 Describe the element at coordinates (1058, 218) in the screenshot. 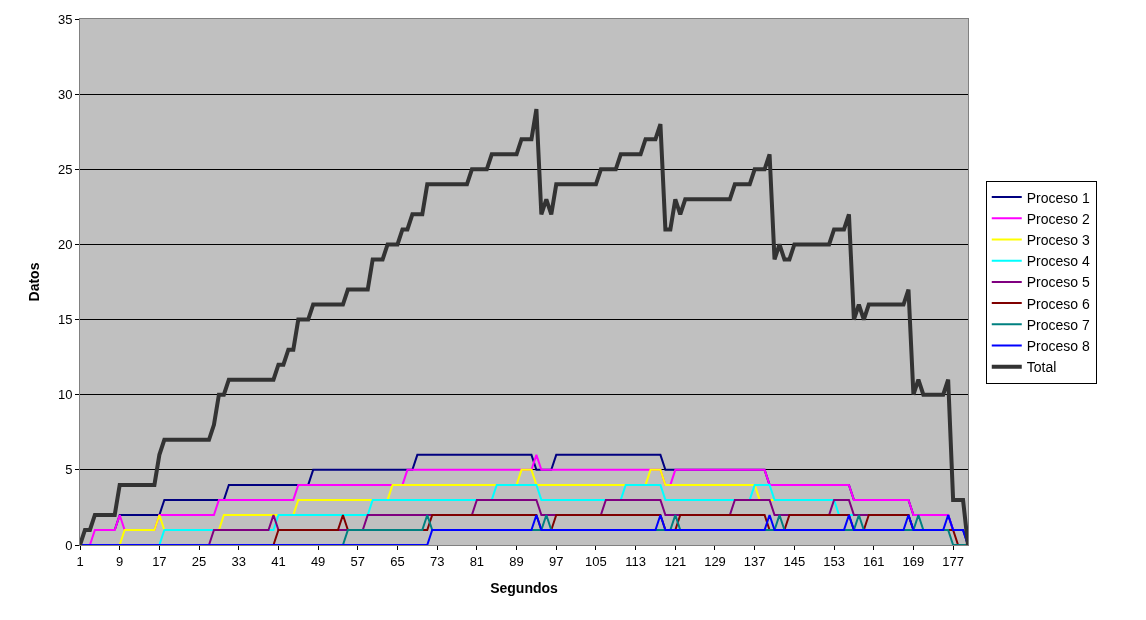

I see `legend-label: Proceso 2` at that location.